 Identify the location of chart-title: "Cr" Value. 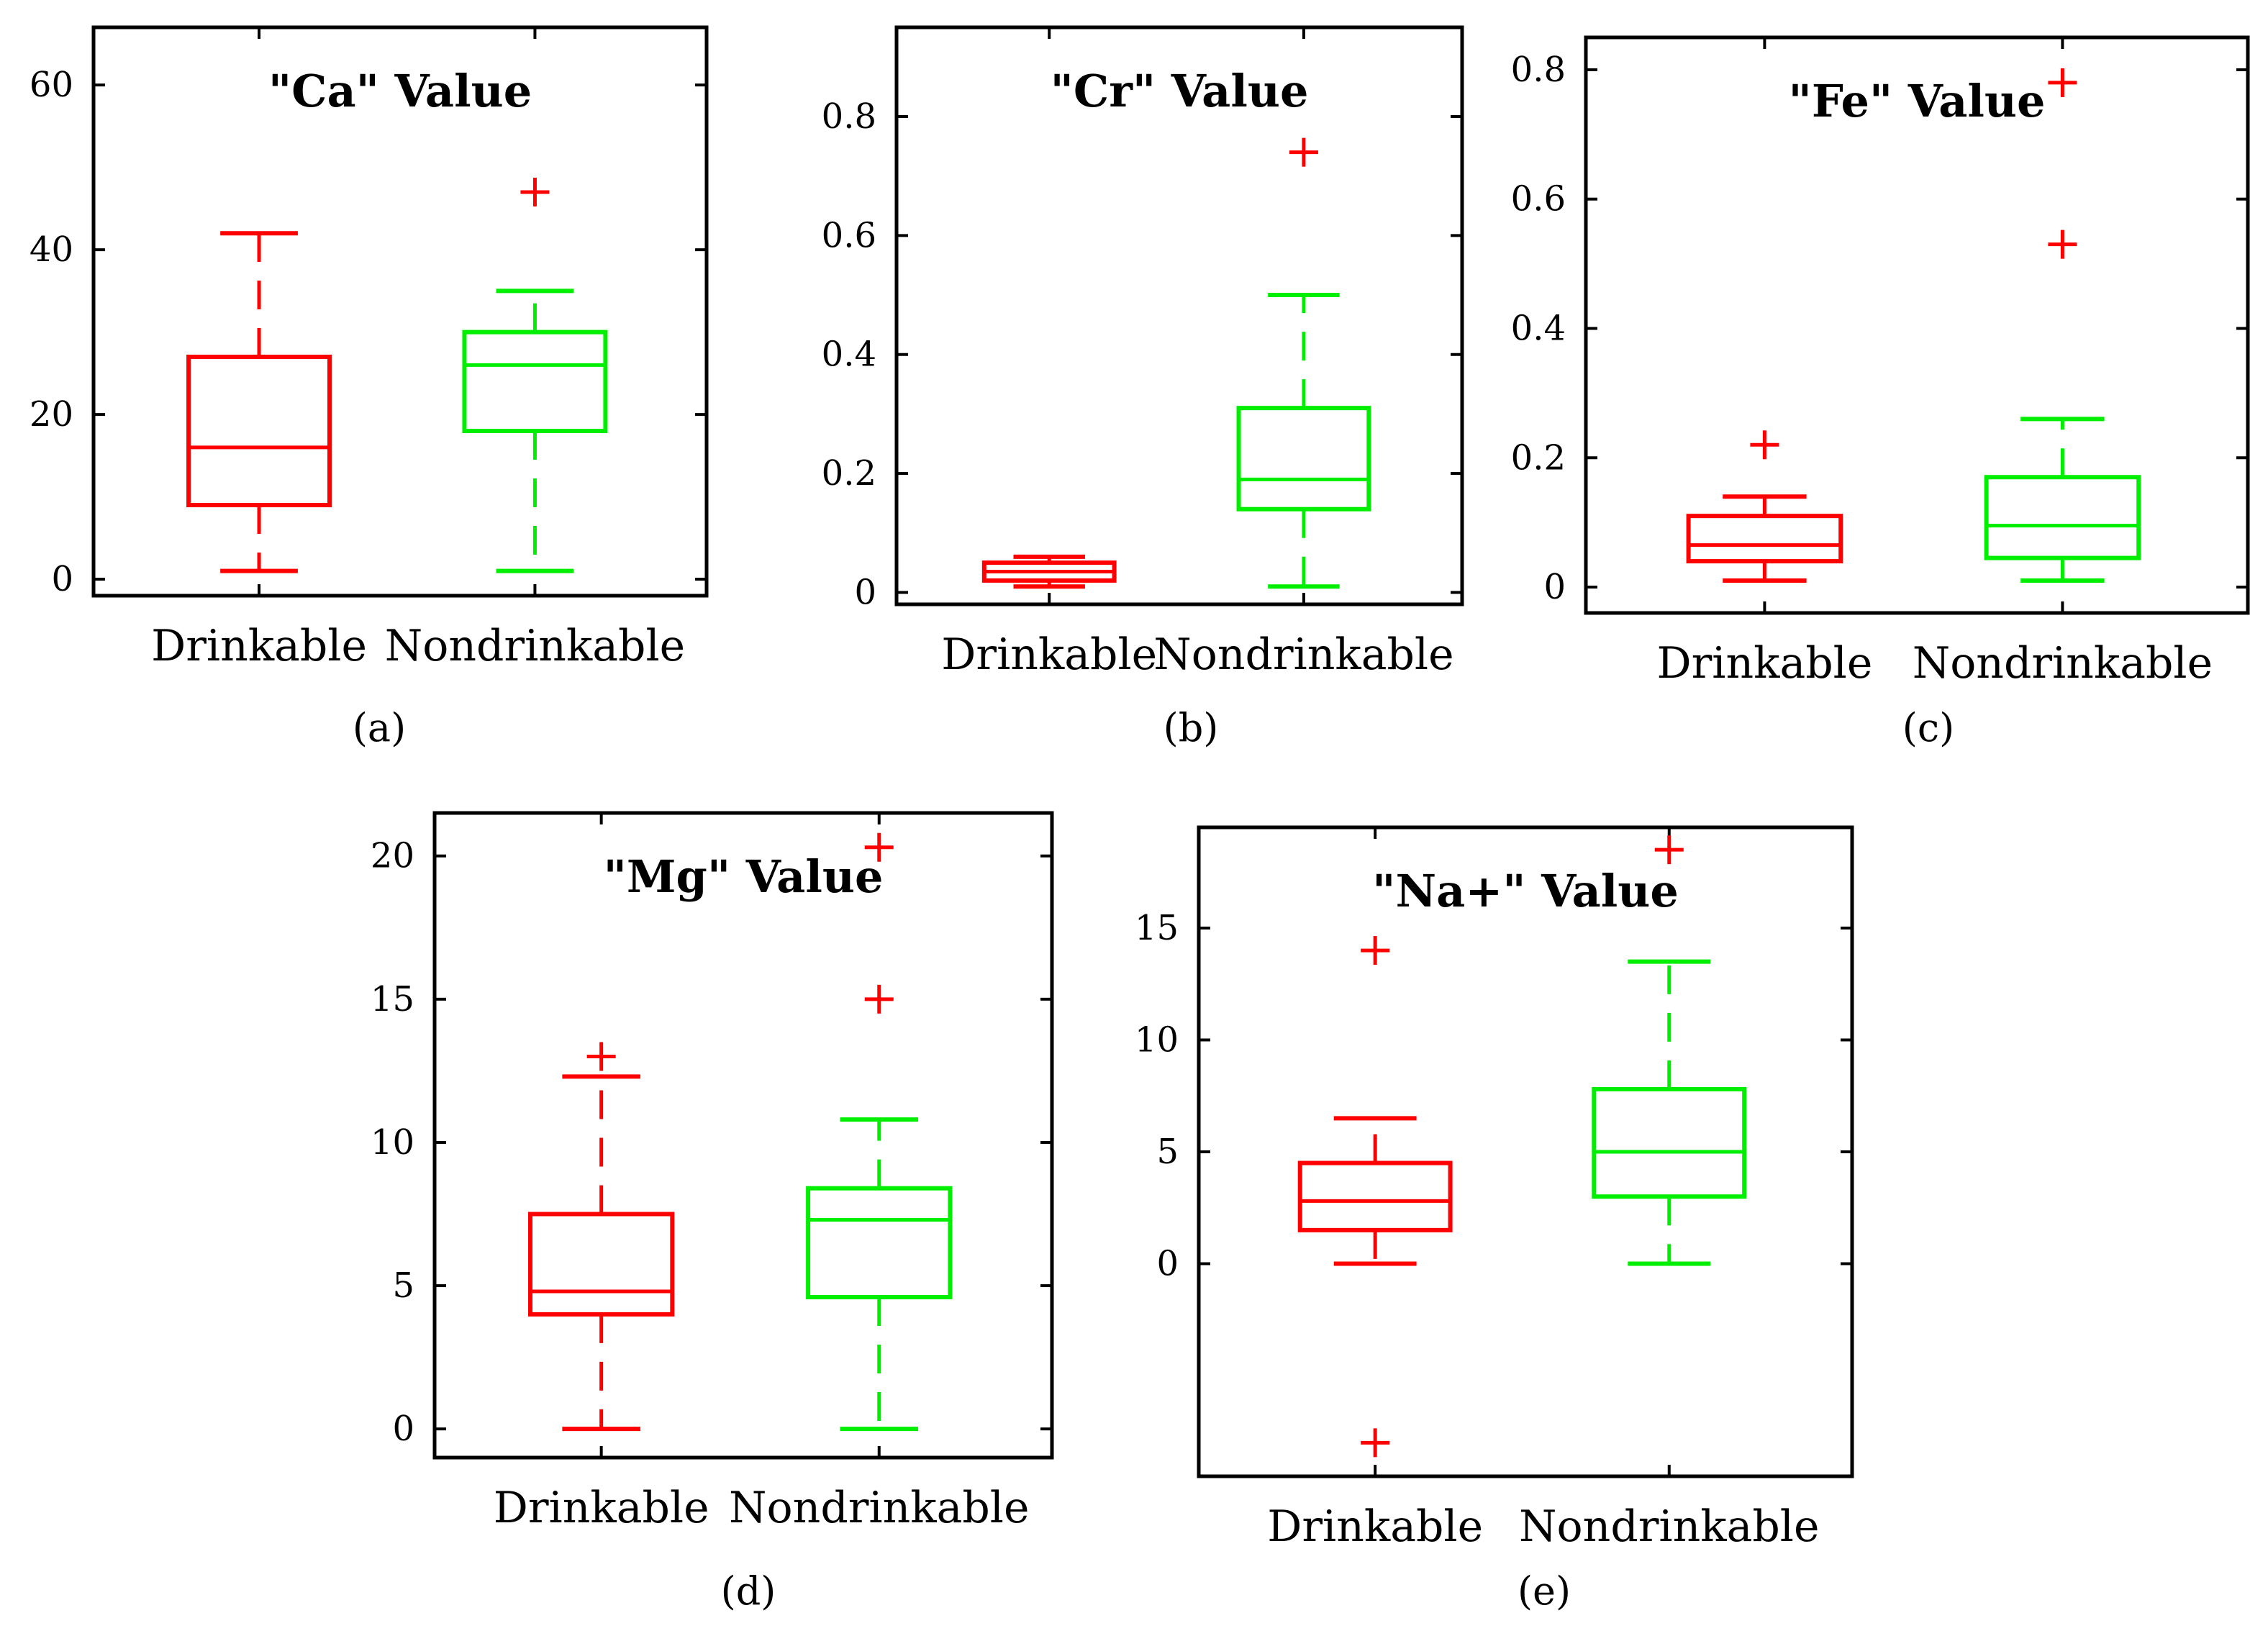
(1180, 91).